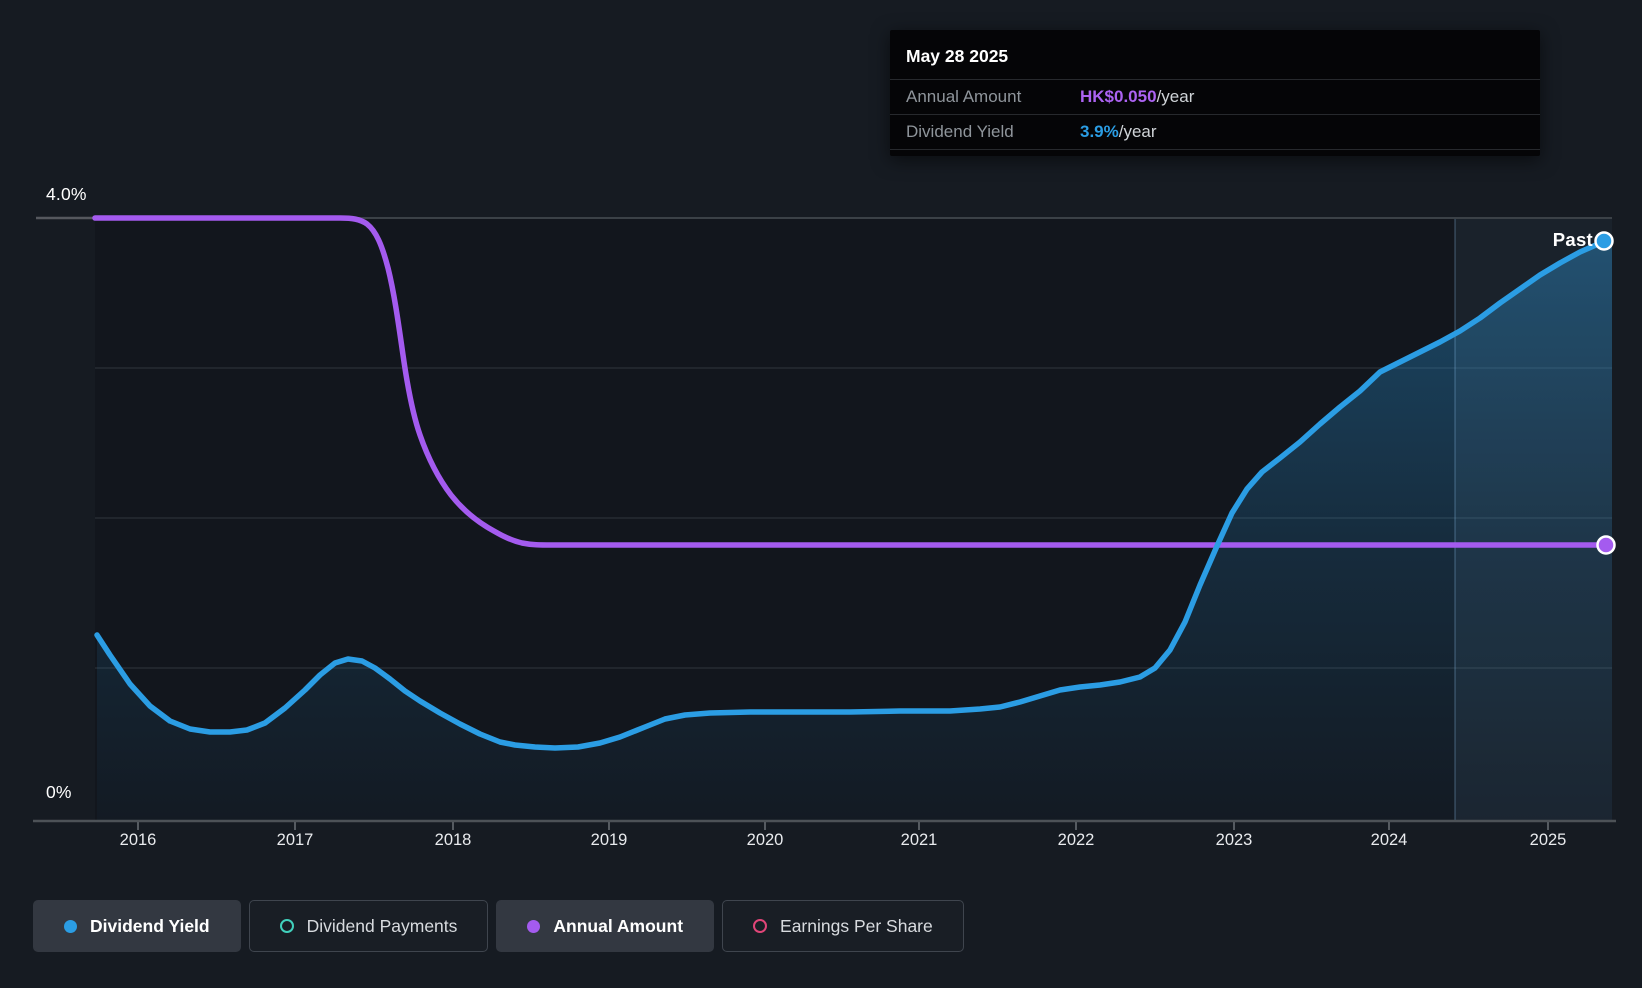 This screenshot has height=988, width=1642. What do you see at coordinates (1215, 97) in the screenshot?
I see `tooltip-row-annual-amount: Annual Amount HK$0.050/year` at bounding box center [1215, 97].